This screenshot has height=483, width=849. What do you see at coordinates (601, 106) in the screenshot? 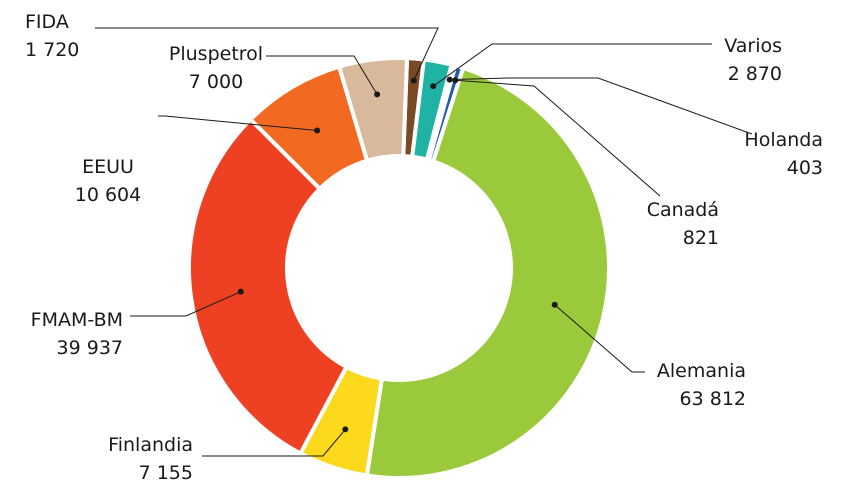
I see `leader-line-holanda` at bounding box center [601, 106].